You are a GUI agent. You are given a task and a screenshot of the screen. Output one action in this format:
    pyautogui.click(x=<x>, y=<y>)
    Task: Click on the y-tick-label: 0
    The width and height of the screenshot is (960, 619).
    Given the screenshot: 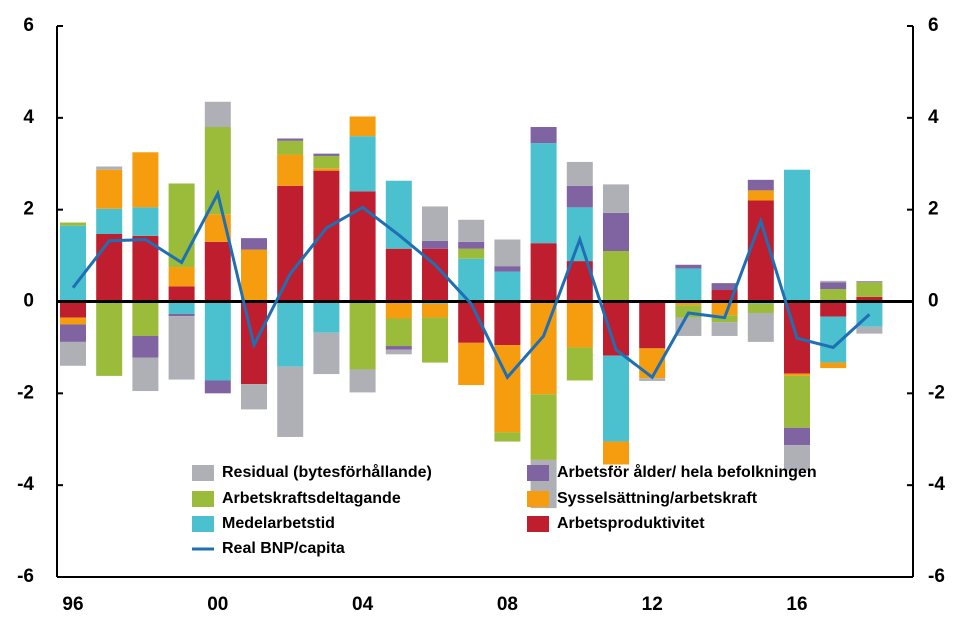 What is the action you would take?
    pyautogui.click(x=28, y=301)
    